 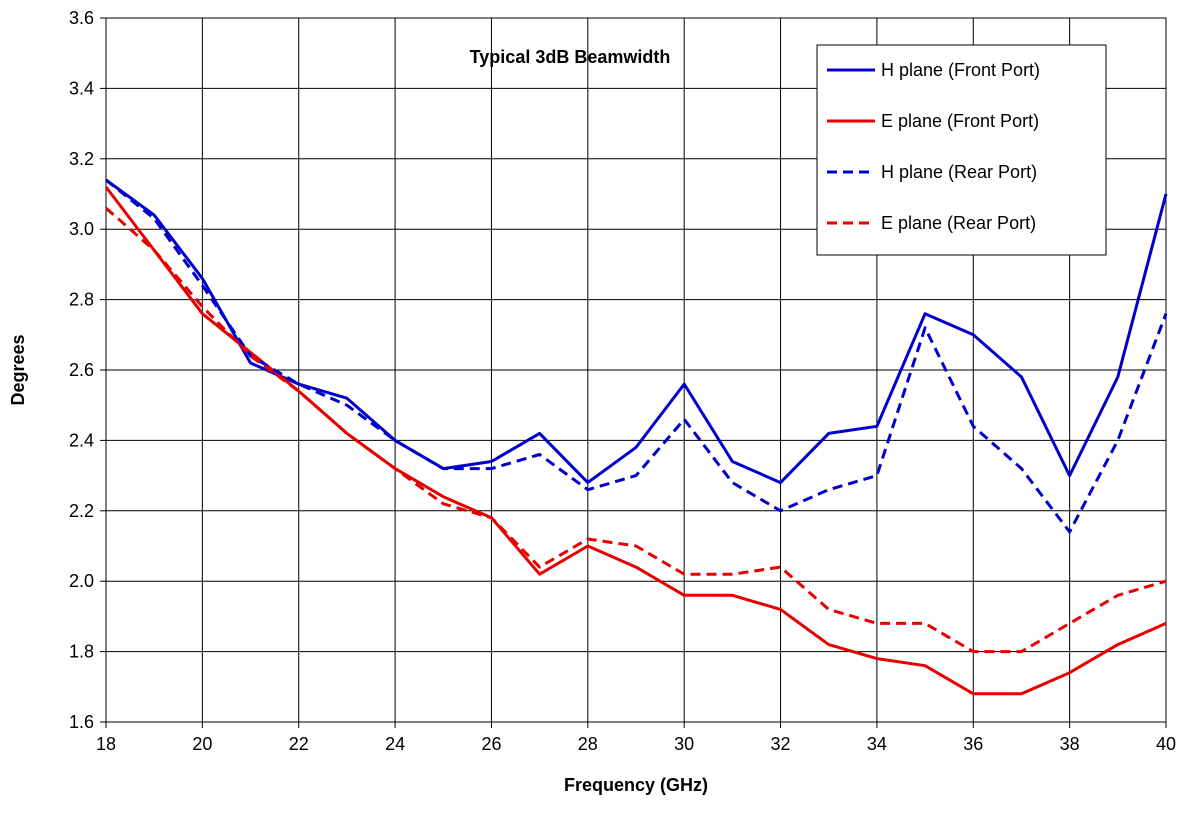 What do you see at coordinates (18, 369) in the screenshot?
I see `y-axis-title: Degrees` at bounding box center [18, 369].